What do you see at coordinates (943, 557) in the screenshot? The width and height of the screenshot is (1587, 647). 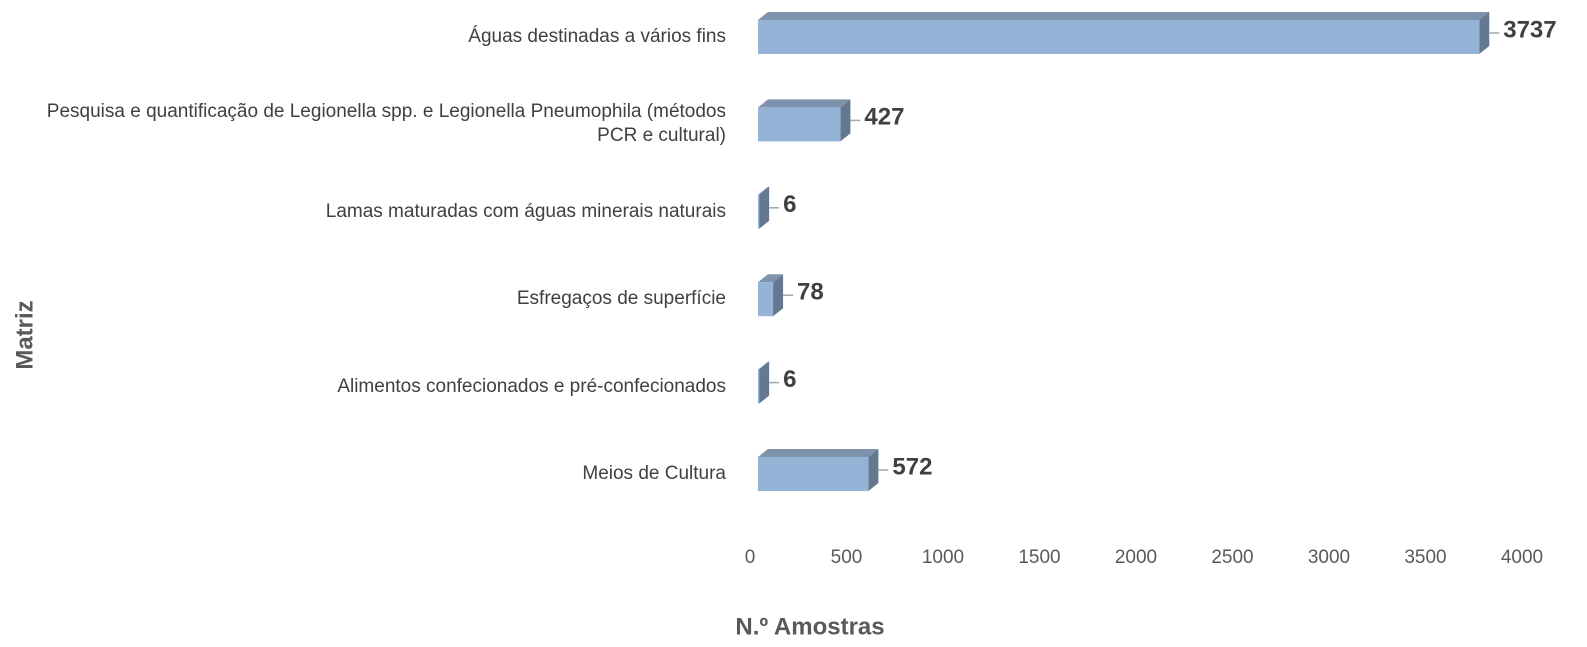 I see `x-tick-label: 1000` at bounding box center [943, 557].